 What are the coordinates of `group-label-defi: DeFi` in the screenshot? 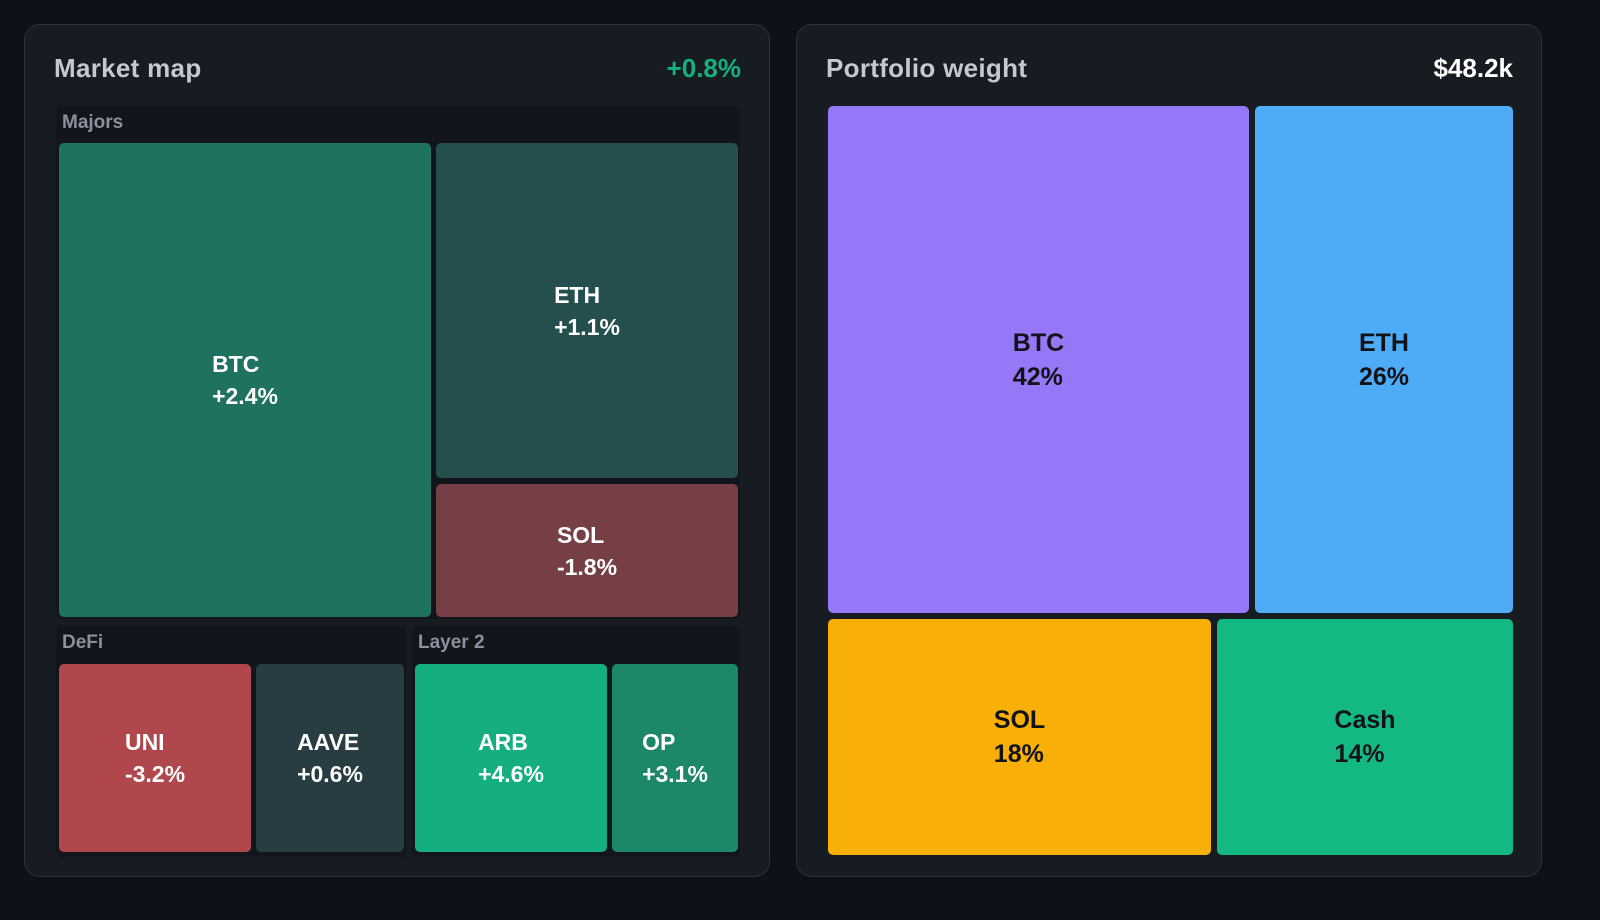 It's located at (83, 642).